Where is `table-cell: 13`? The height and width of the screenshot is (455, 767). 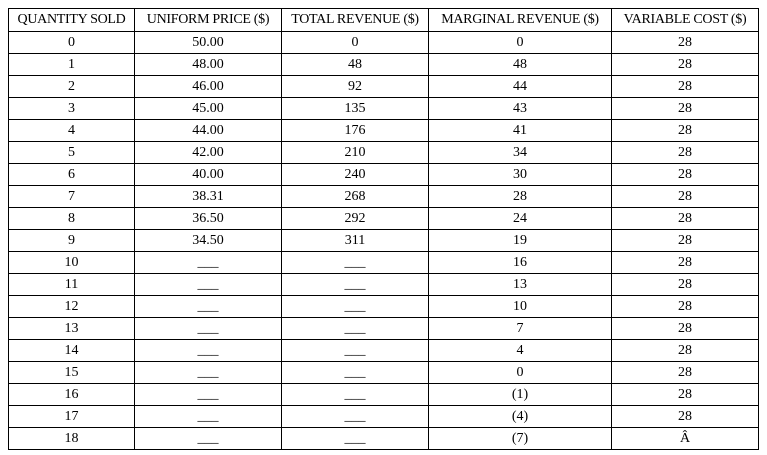 table-cell: 13 is located at coordinates (71, 328).